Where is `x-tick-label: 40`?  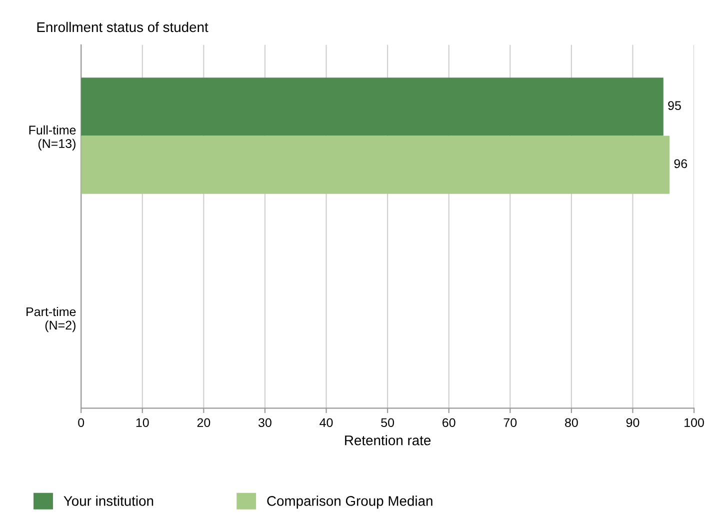 x-tick-label: 40 is located at coordinates (326, 423).